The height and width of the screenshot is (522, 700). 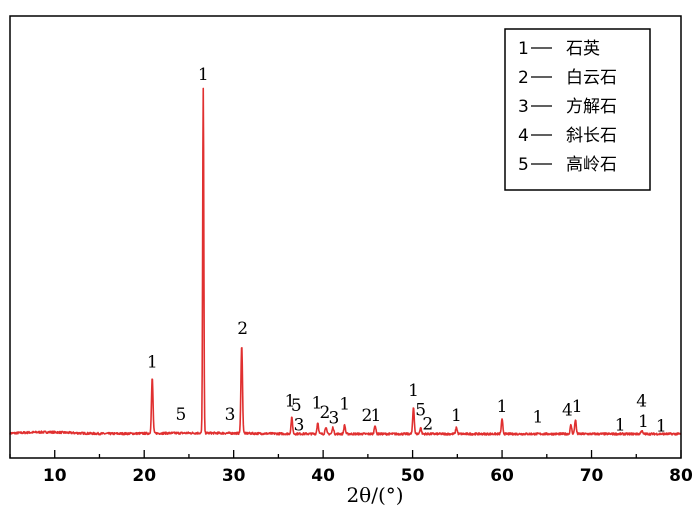 I want to click on x-tick-label: 10, so click(x=55, y=476).